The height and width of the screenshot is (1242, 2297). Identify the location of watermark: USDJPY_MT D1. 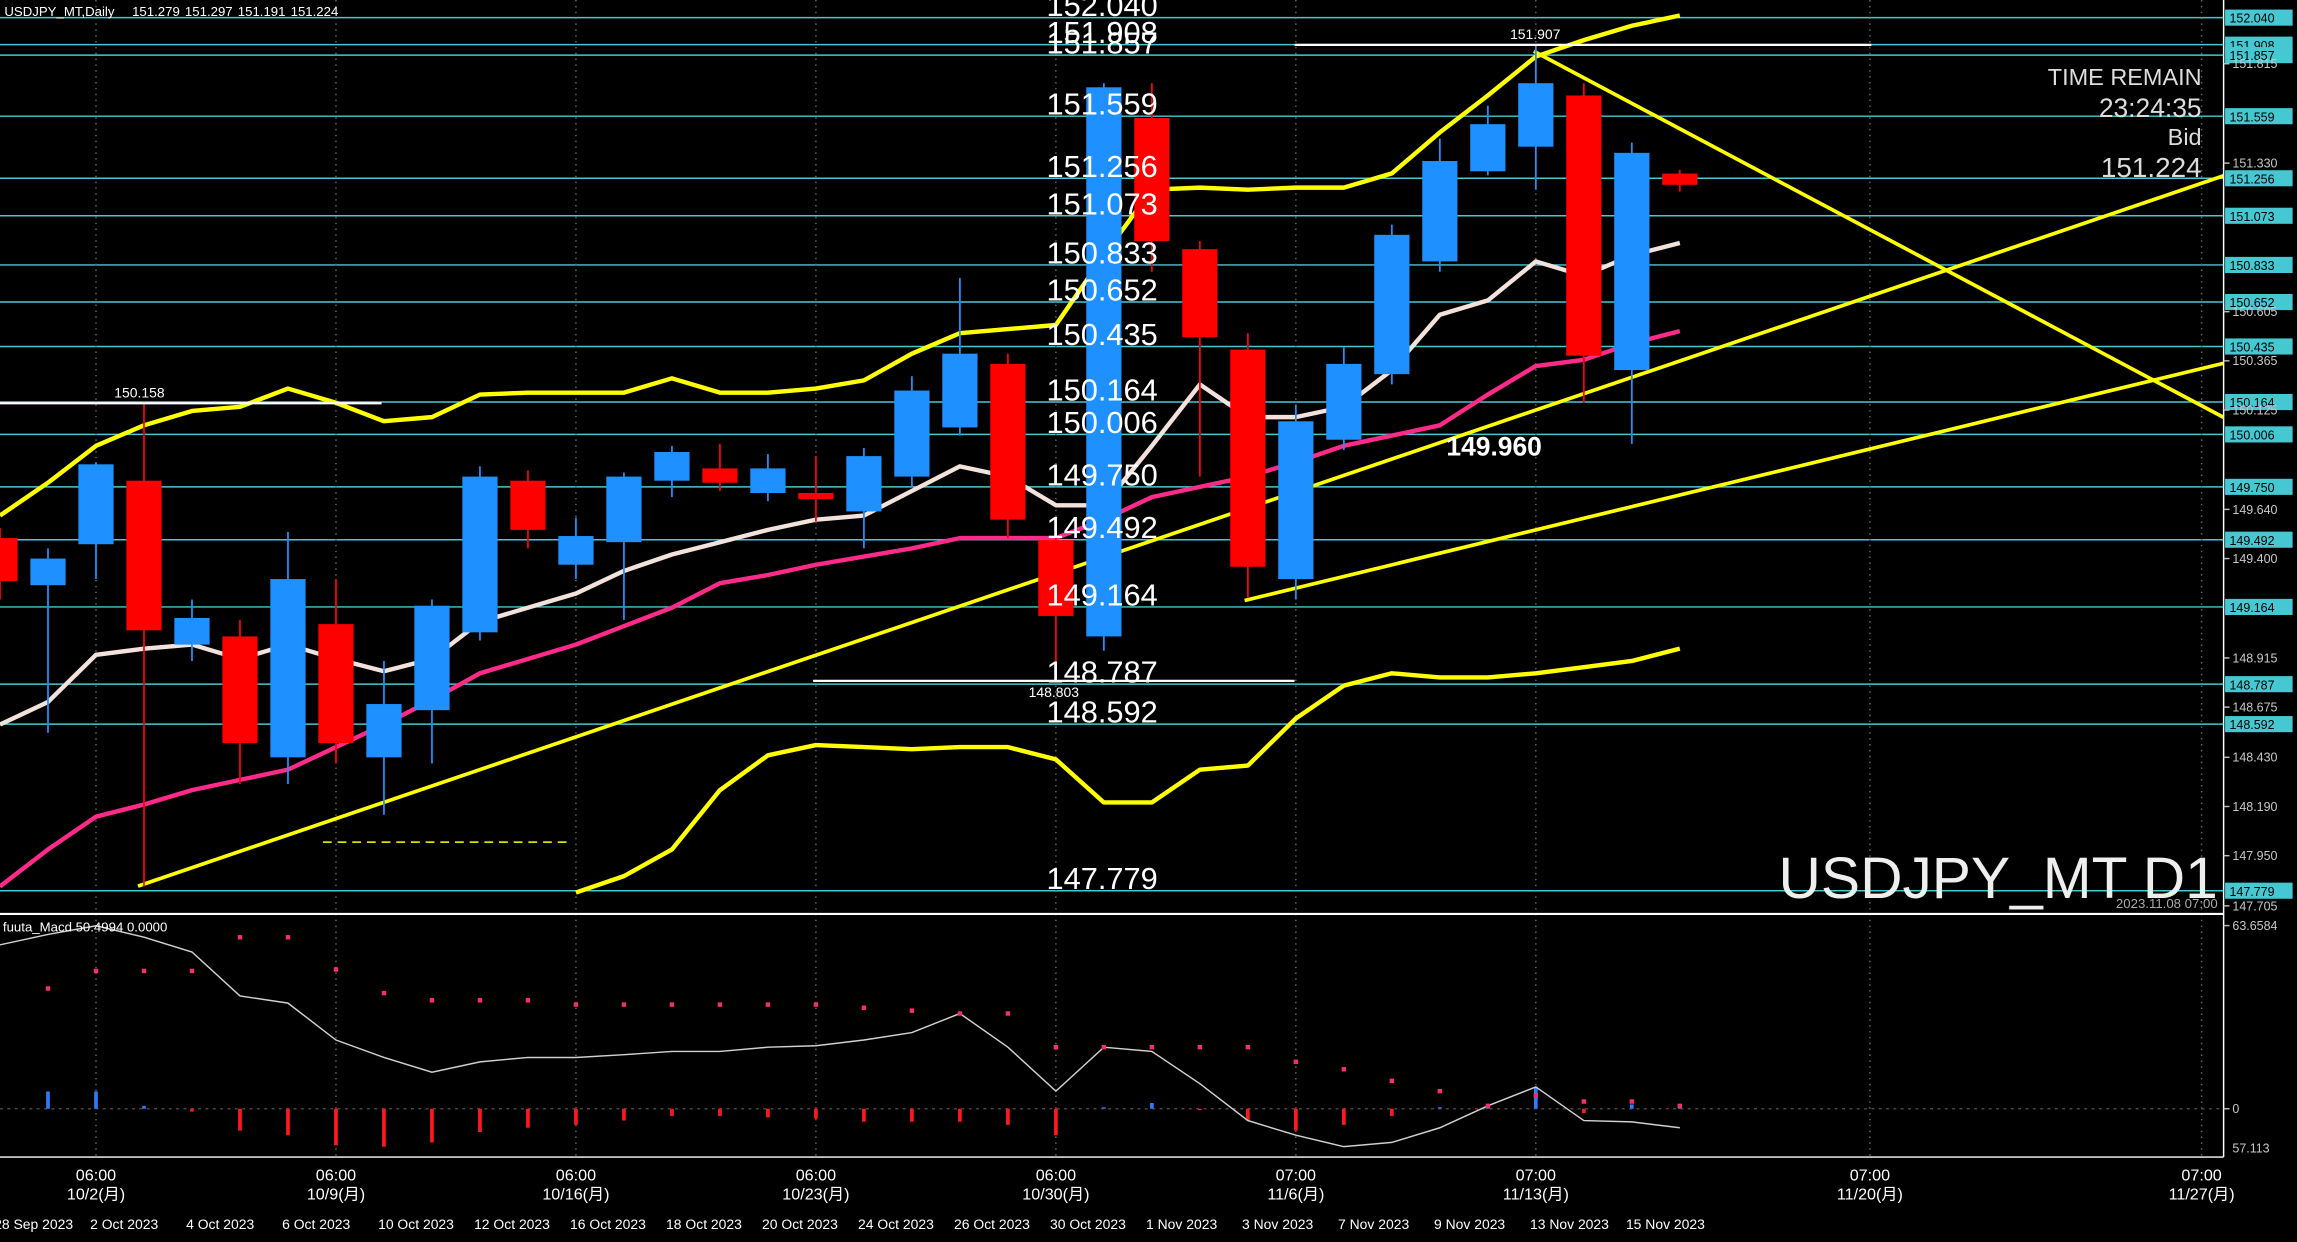
(1998, 878).